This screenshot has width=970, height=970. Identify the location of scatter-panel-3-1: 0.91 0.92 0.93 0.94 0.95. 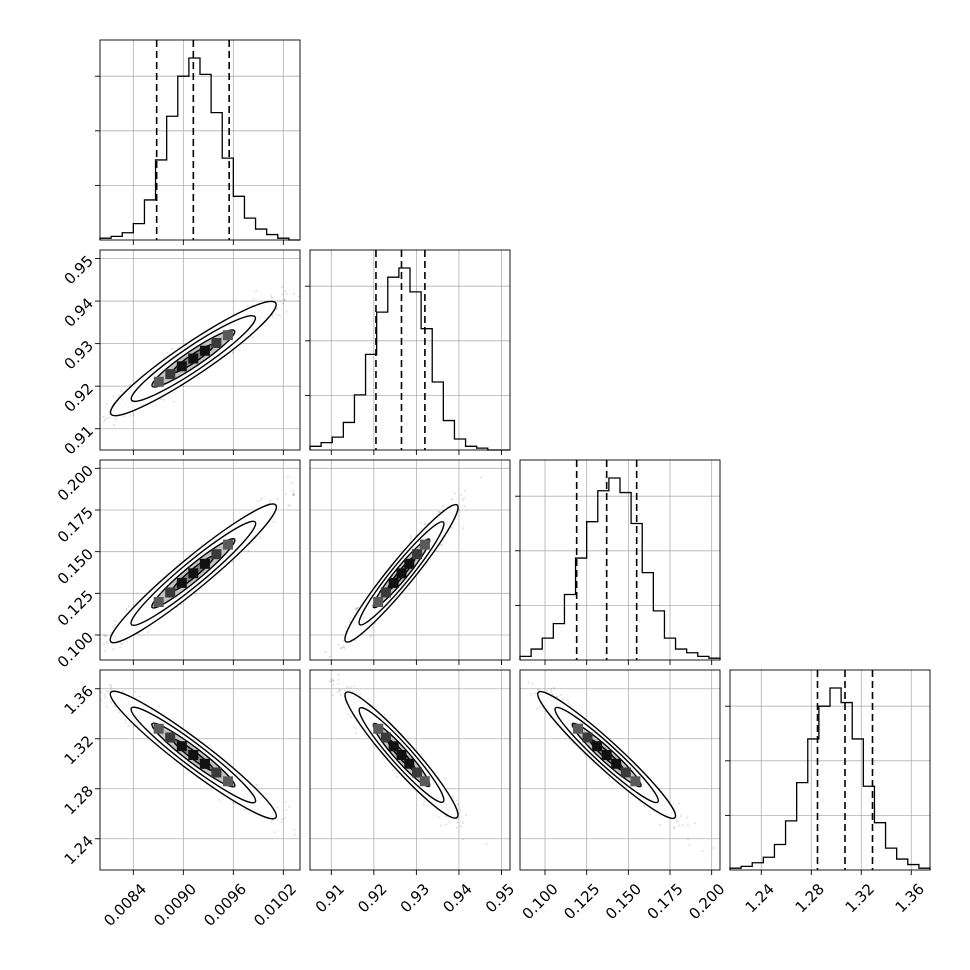
(413, 789).